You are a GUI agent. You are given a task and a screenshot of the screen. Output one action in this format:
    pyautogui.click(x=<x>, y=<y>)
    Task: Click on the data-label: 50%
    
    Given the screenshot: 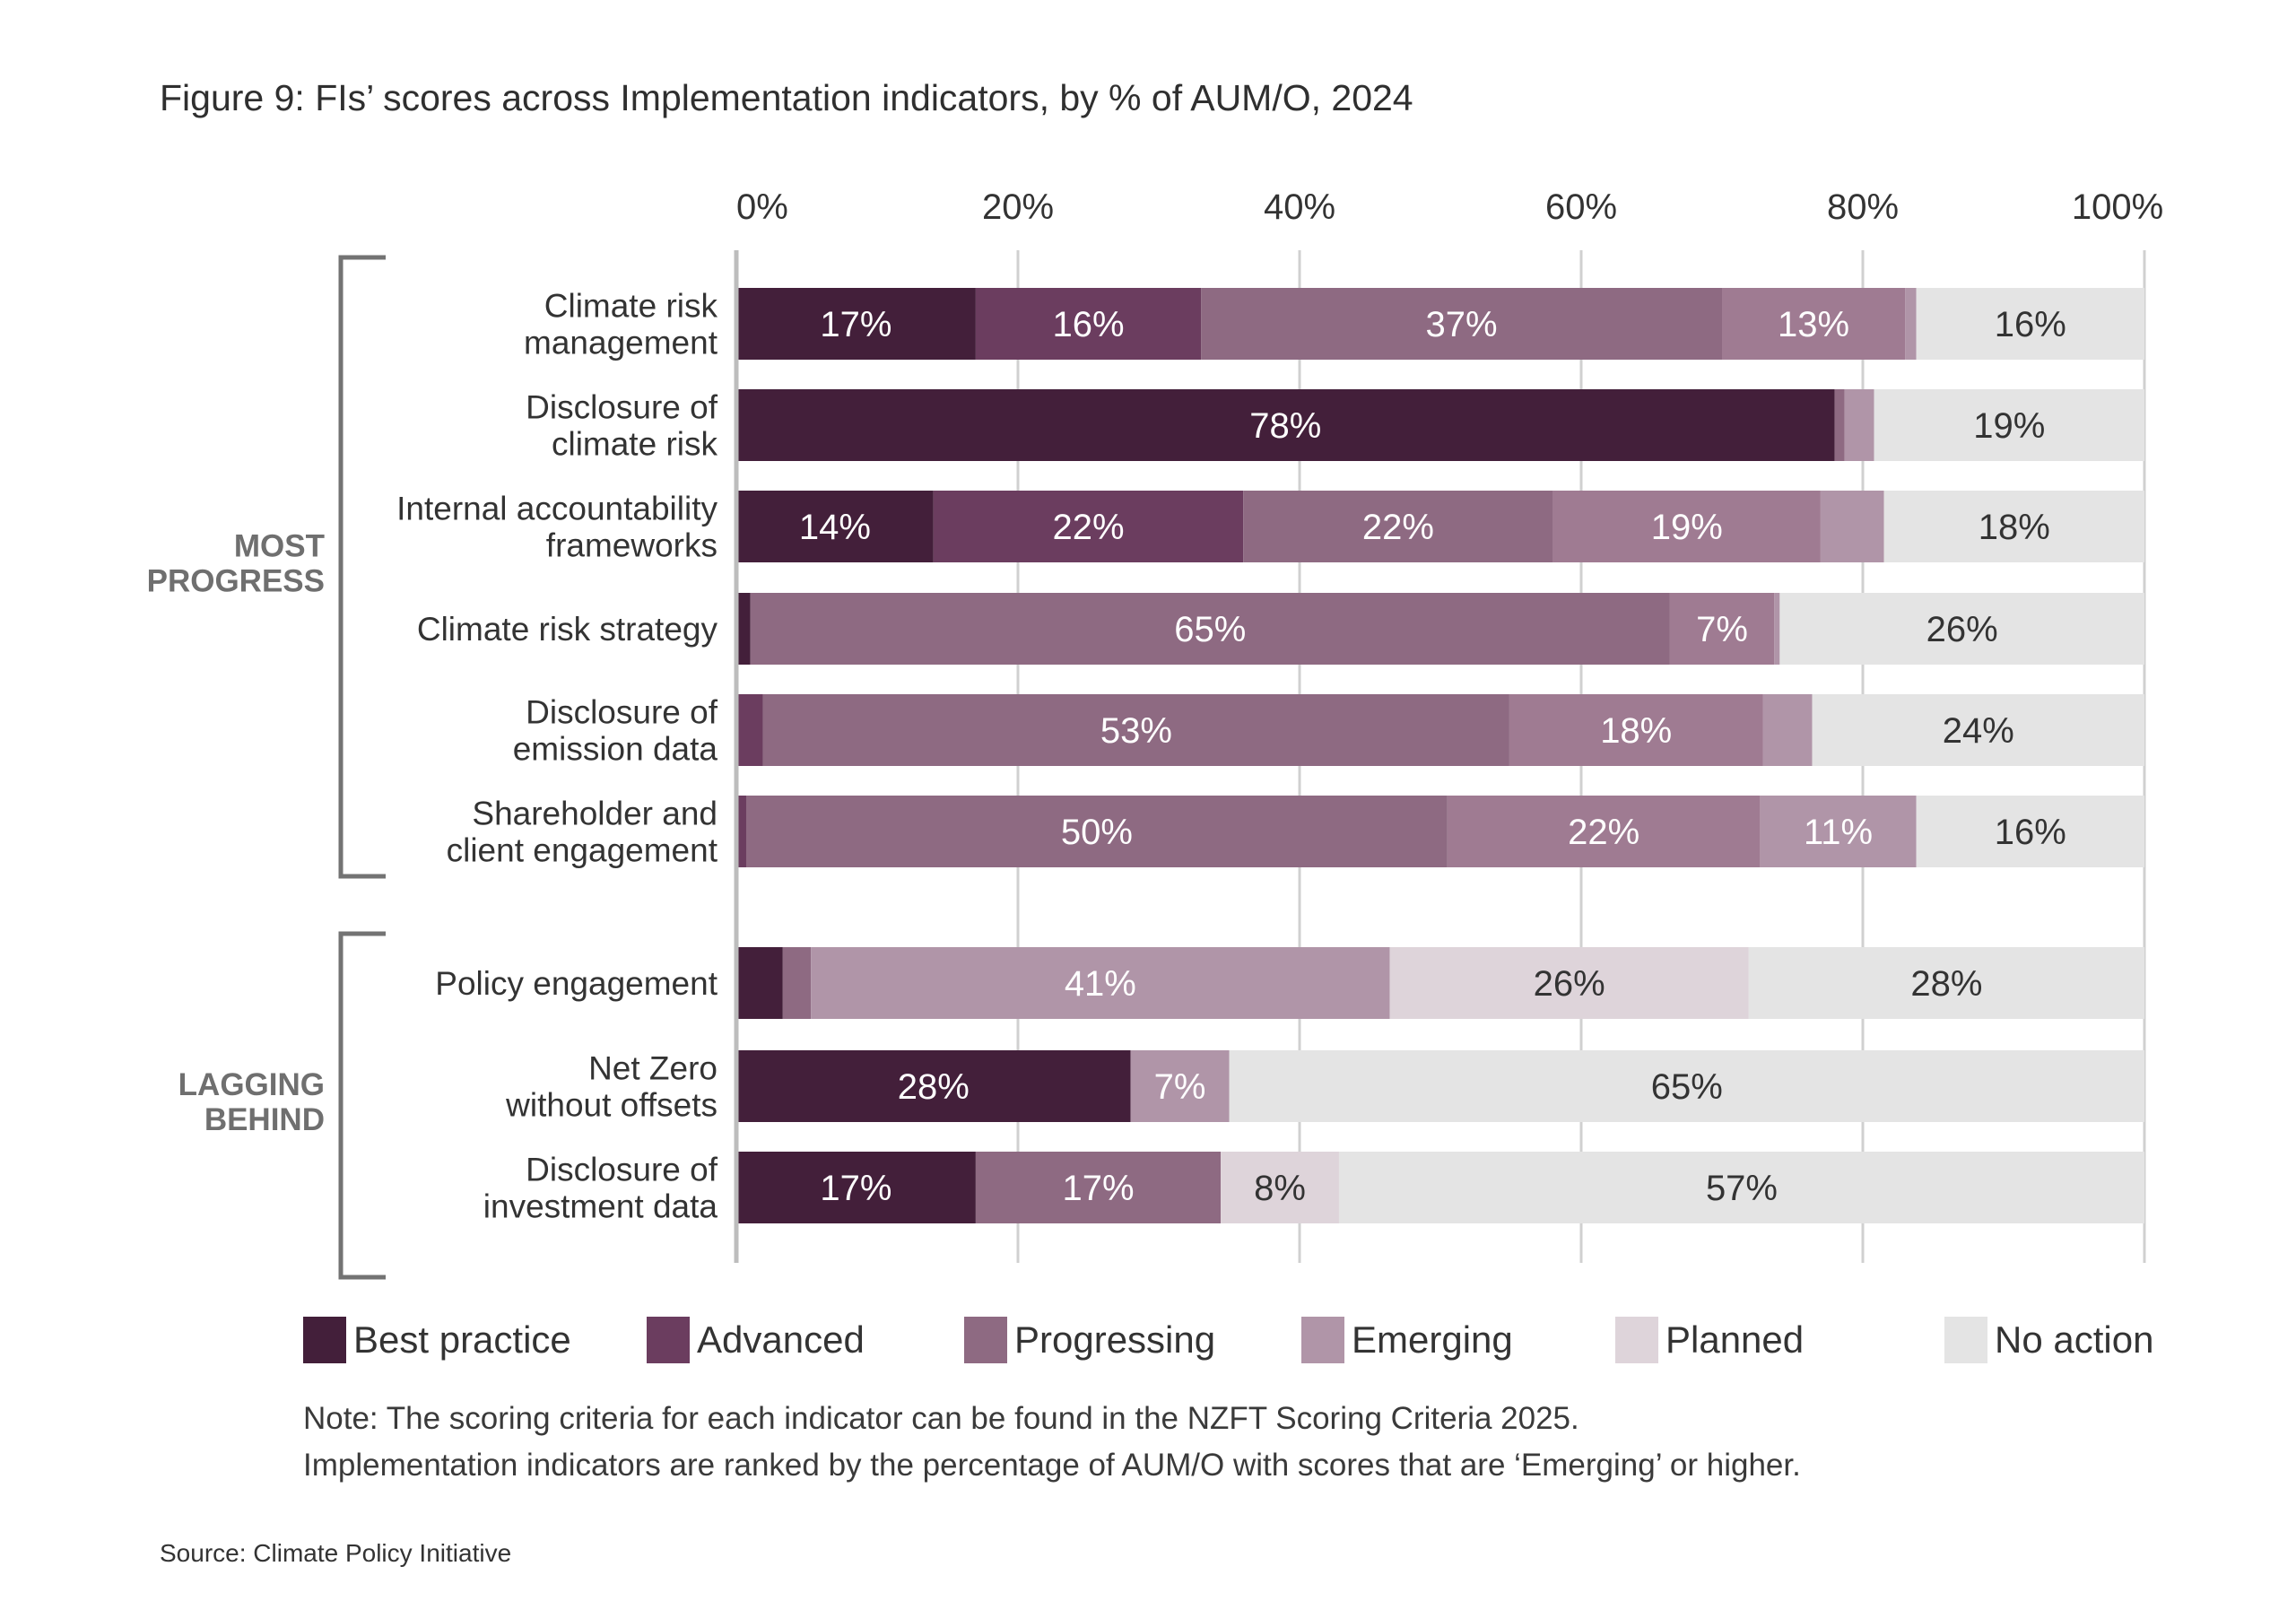 What is the action you would take?
    pyautogui.click(x=1097, y=832)
    